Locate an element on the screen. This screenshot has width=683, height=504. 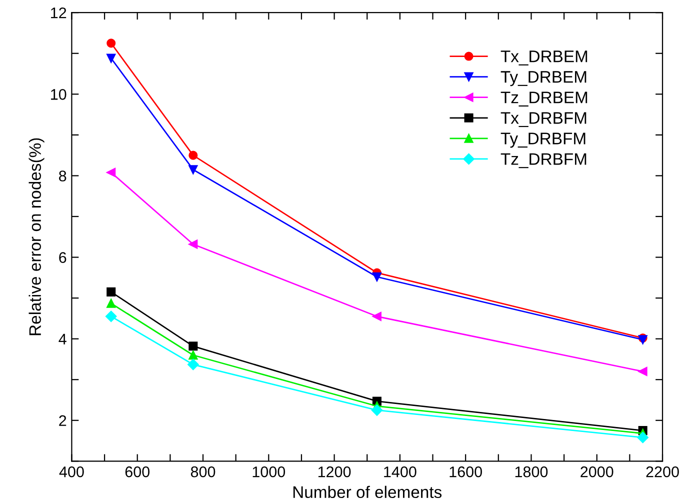
x-axis-title: Number of elements is located at coordinates (367, 492).